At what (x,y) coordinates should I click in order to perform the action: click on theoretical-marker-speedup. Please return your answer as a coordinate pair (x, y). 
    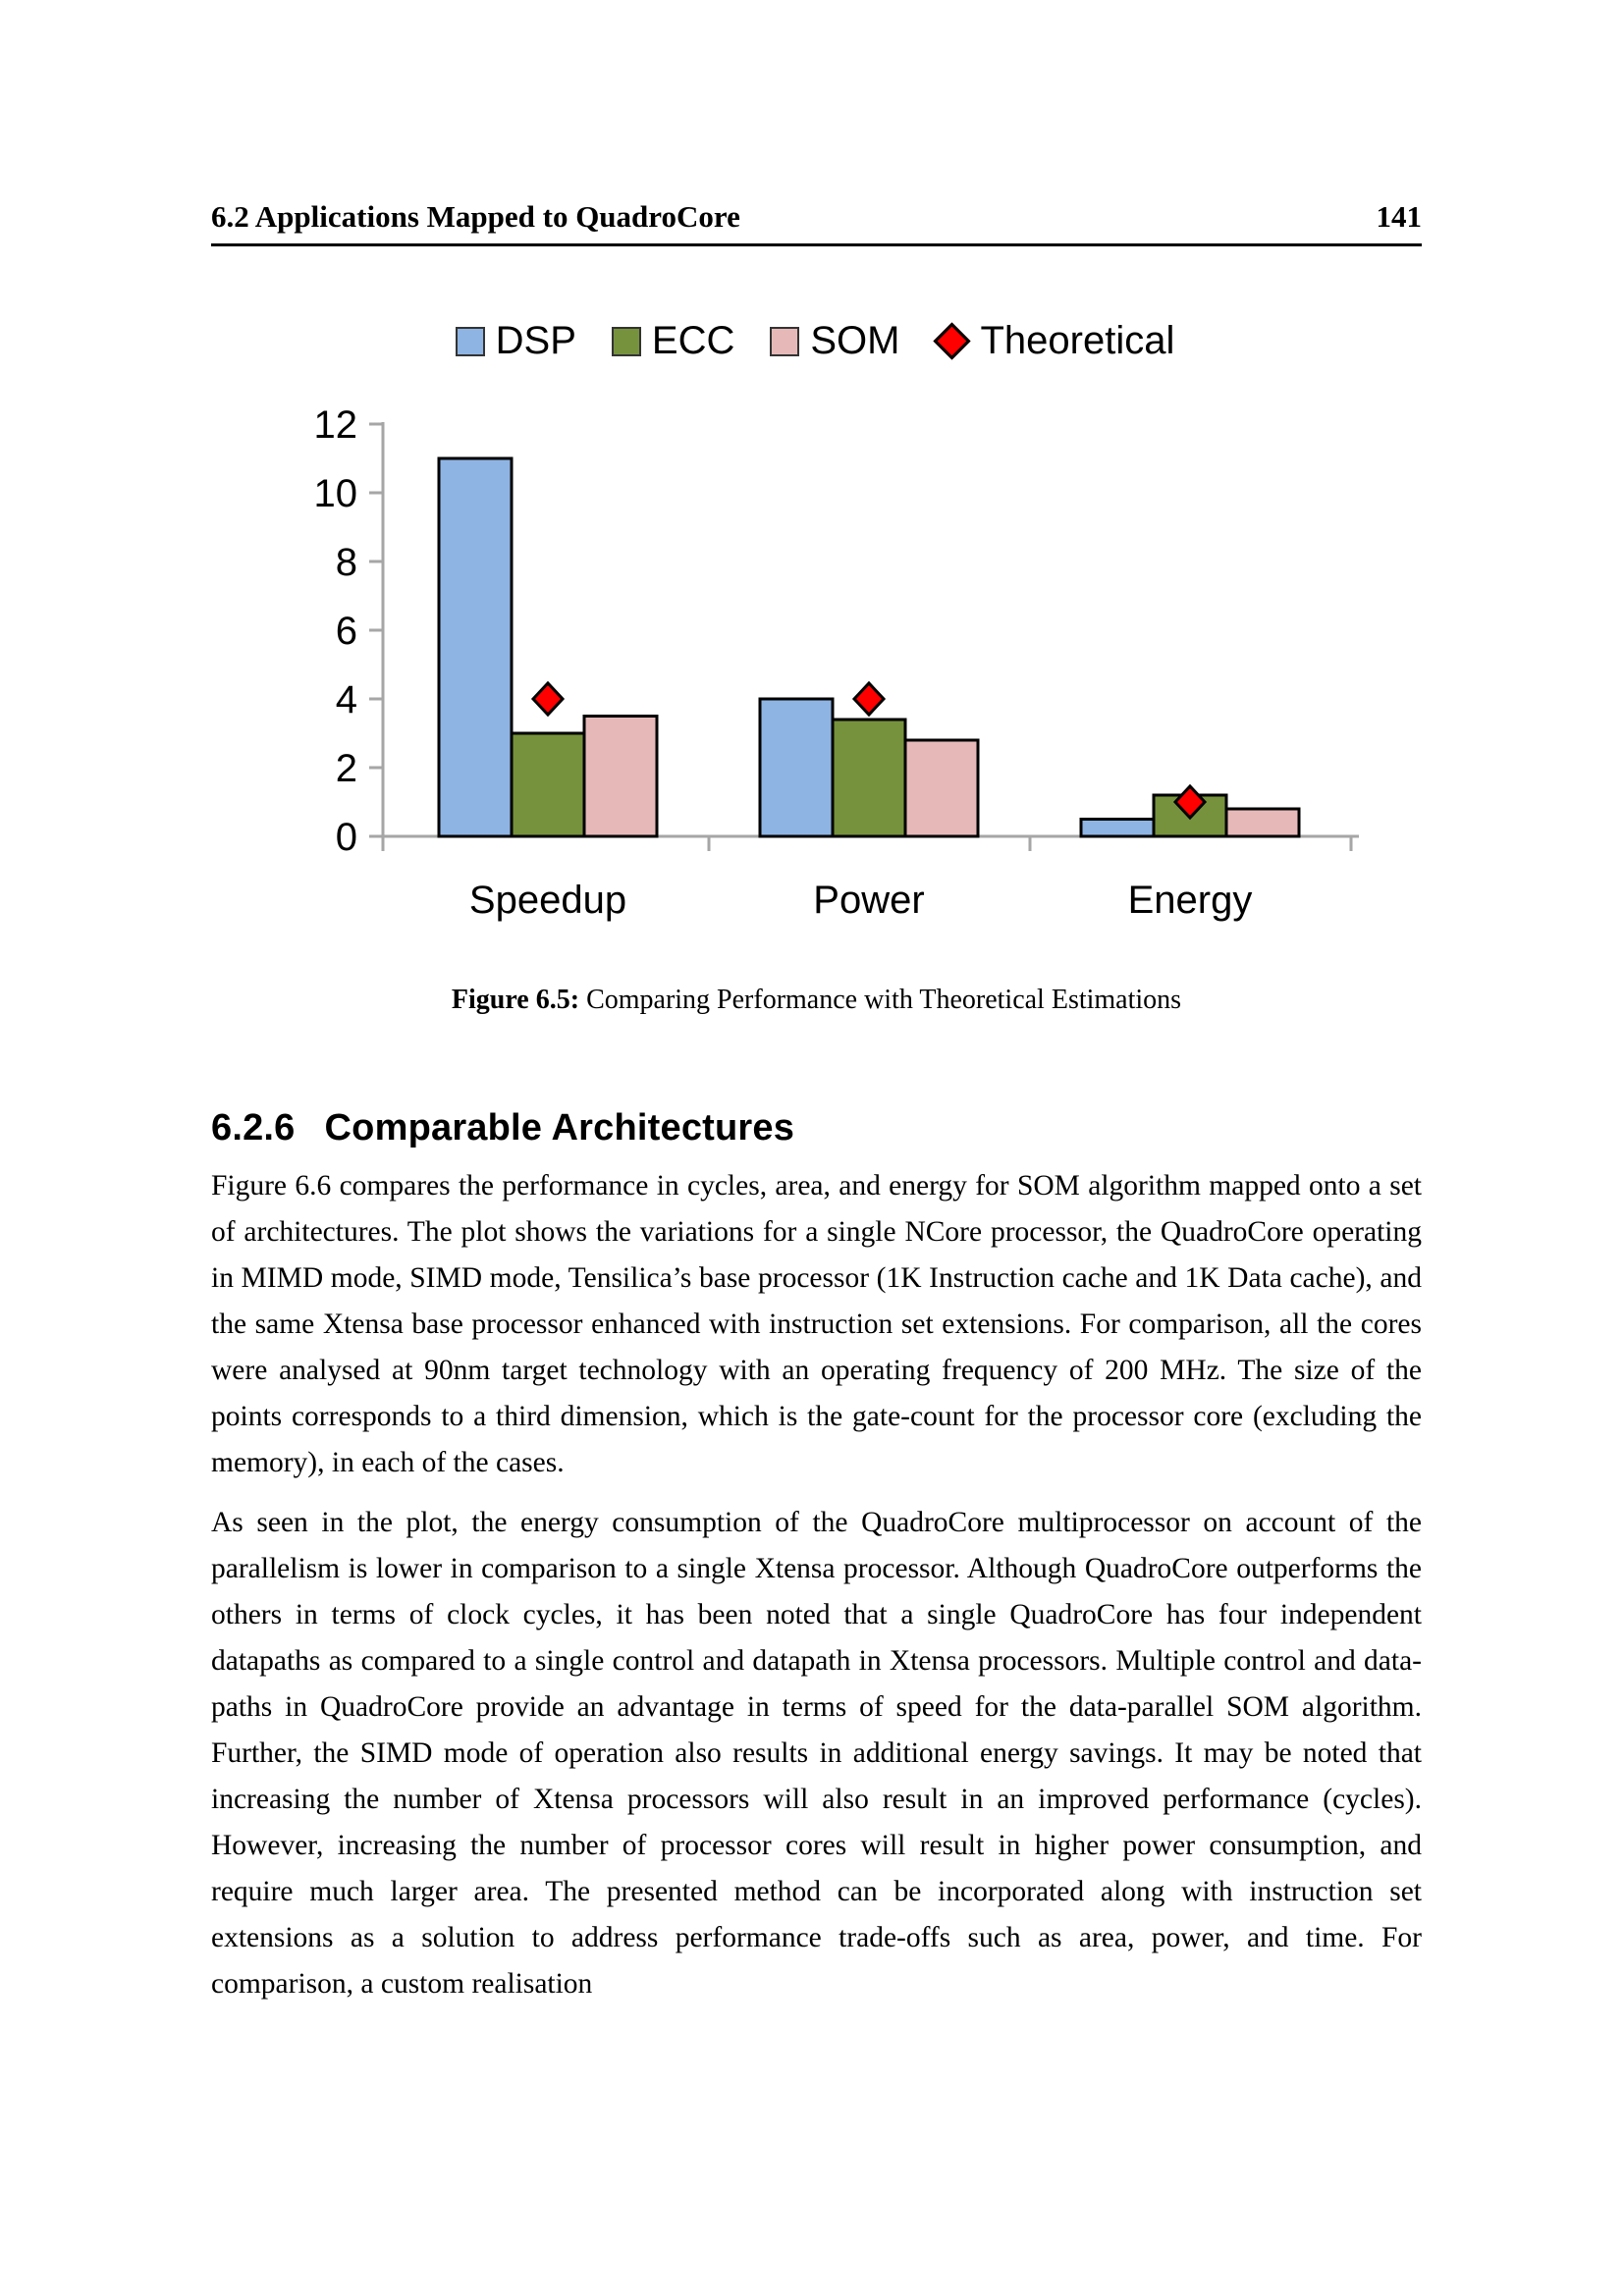
    Looking at the image, I should click on (548, 699).